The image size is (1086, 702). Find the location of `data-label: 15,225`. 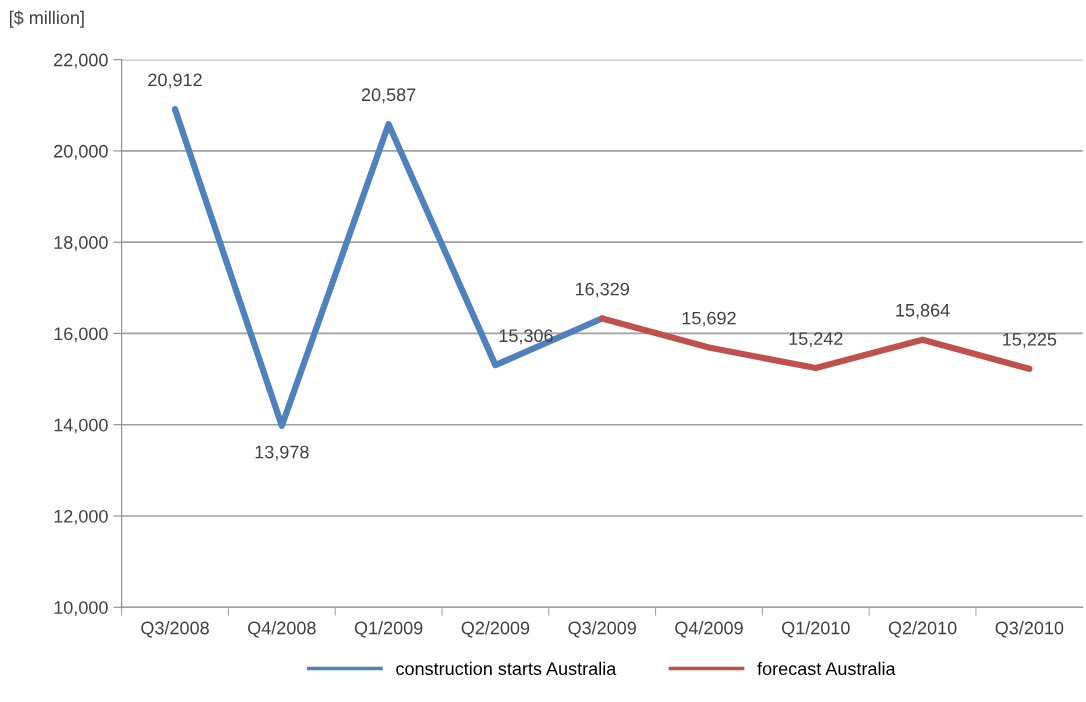

data-label: 15,225 is located at coordinates (1030, 340).